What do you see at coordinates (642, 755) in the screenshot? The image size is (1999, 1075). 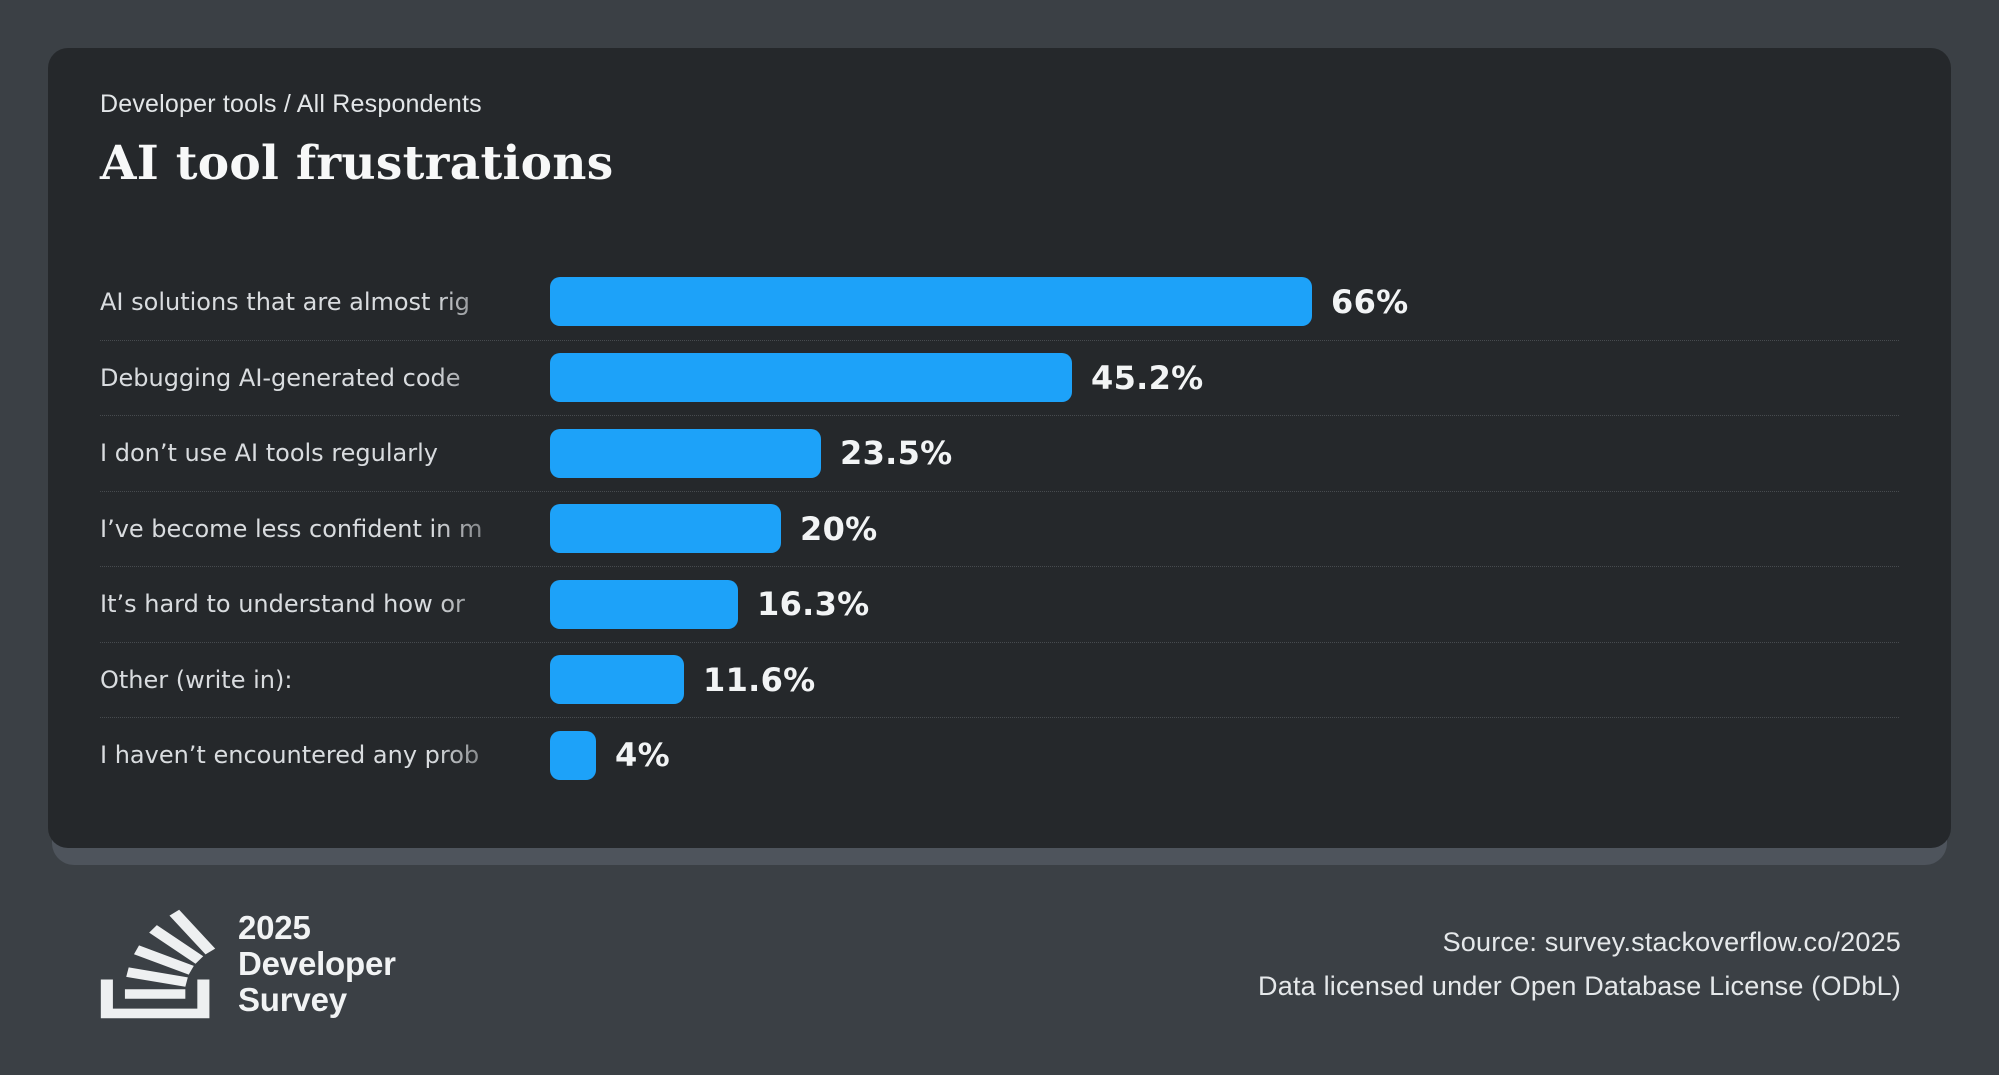 I see `value-label: 4%` at bounding box center [642, 755].